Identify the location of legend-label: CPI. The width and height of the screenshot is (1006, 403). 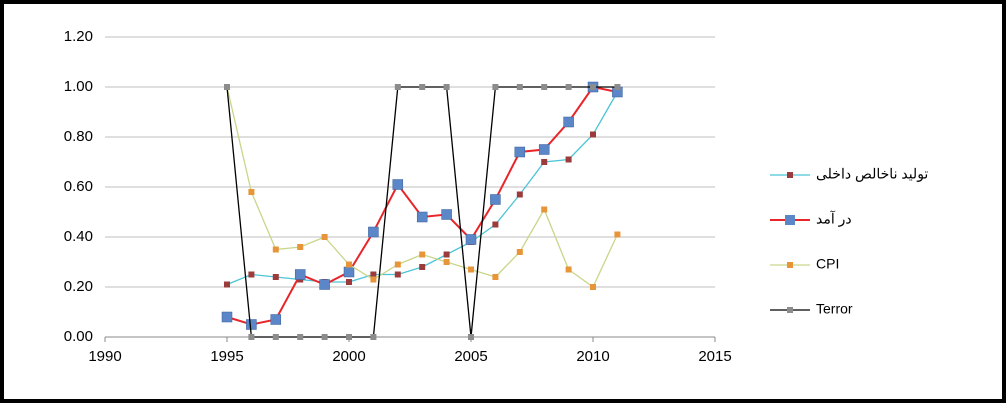
(827, 264).